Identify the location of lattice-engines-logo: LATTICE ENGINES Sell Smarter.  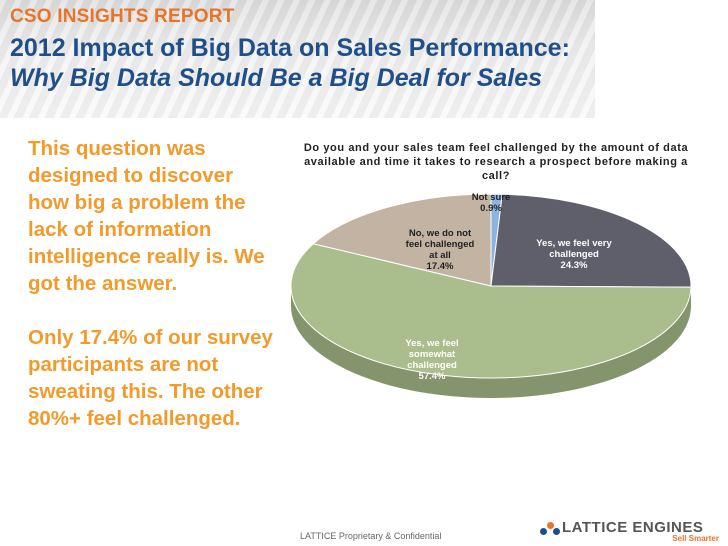
(630, 531).